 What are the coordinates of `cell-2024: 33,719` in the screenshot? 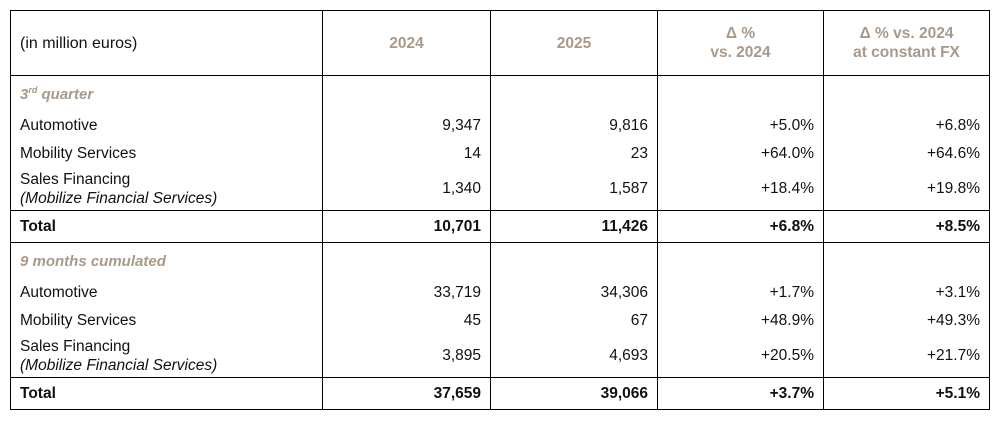 It's located at (406, 293).